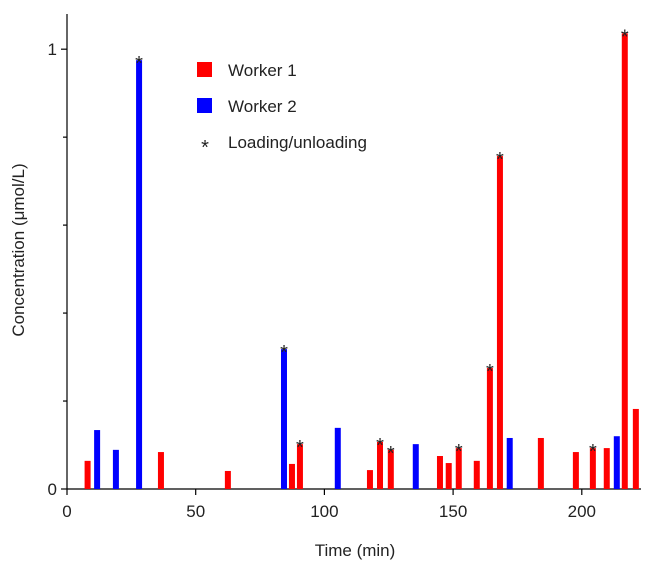 Image resolution: width=648 pixels, height=565 pixels. What do you see at coordinates (18, 249) in the screenshot?
I see `y-axis-label: Concentration (μmol/L)` at bounding box center [18, 249].